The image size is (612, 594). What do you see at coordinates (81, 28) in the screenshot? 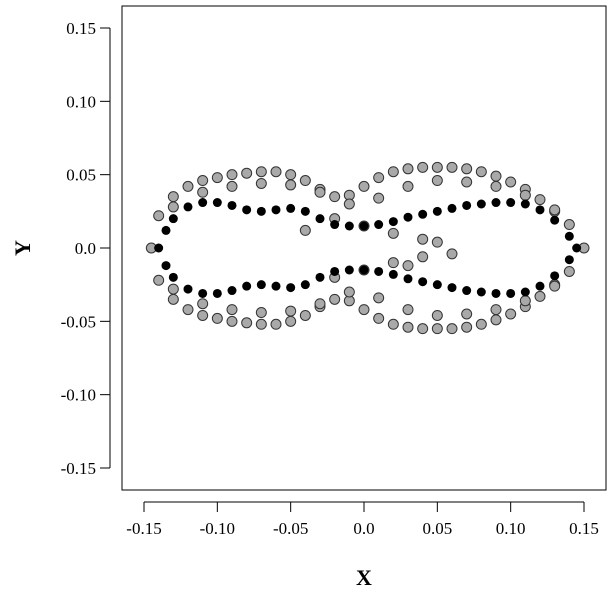
I see `y-tick-label: 0.15` at bounding box center [81, 28].